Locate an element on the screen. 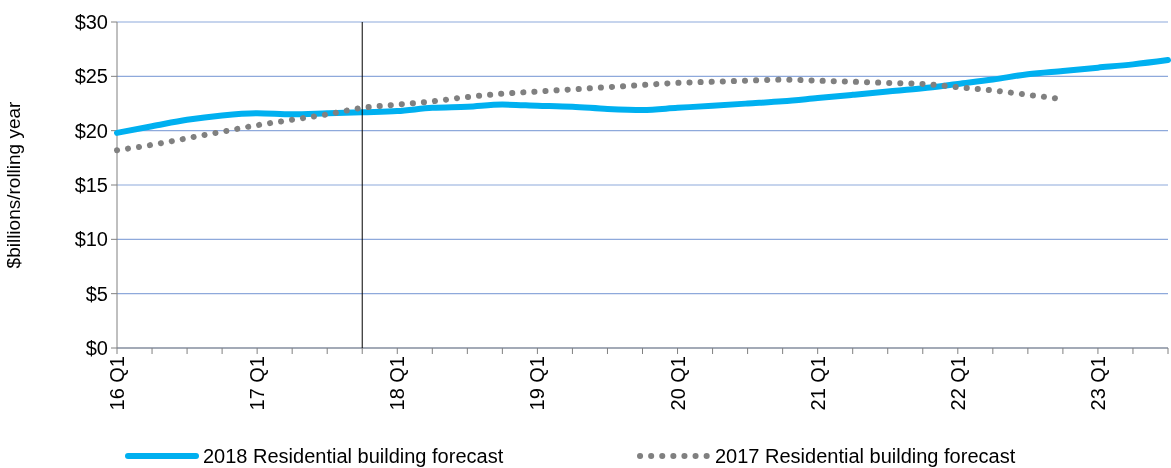 This screenshot has width=1171, height=468. y-tick-label: $10 is located at coordinates (91, 239).